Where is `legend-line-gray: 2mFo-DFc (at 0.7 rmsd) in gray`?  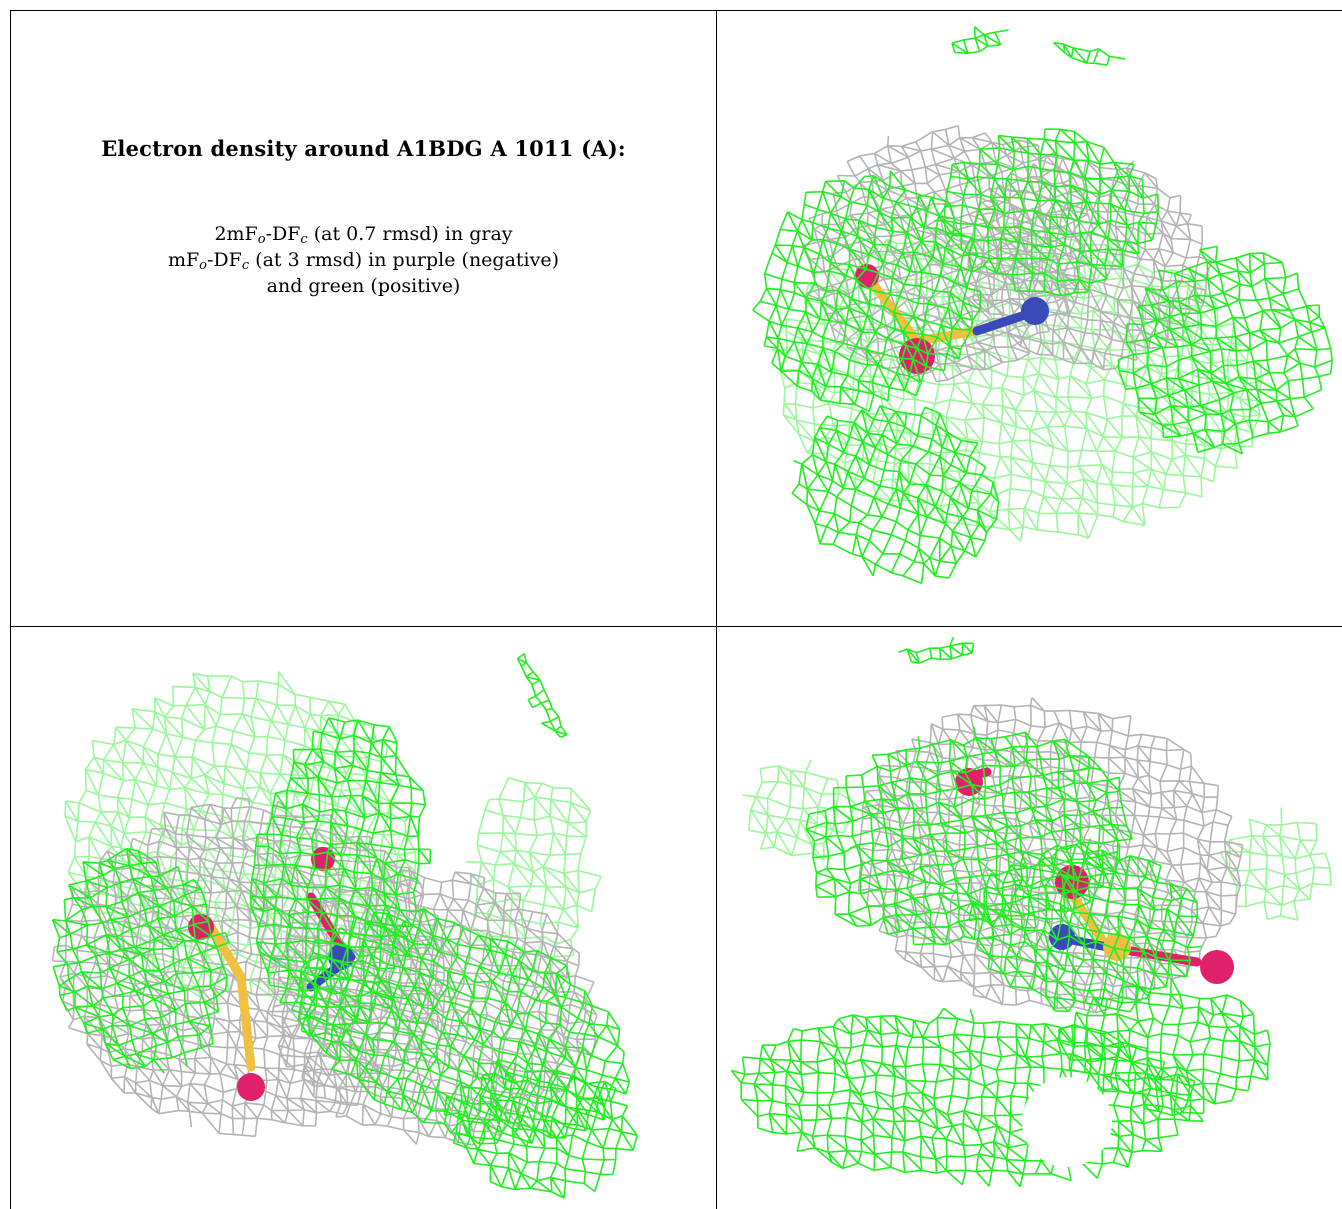 legend-line-gray: 2mFo-DFc (at 0.7 rmsd) in gray is located at coordinates (363, 235).